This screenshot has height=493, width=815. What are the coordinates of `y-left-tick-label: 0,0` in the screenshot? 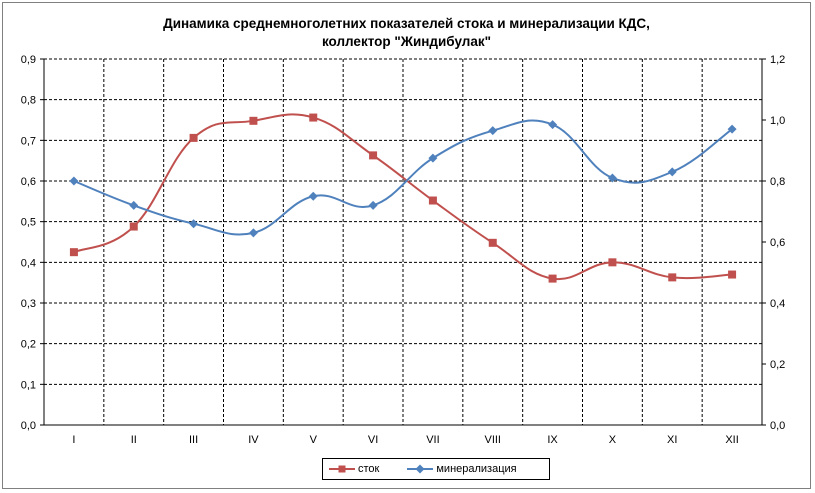 It's located at (28, 426).